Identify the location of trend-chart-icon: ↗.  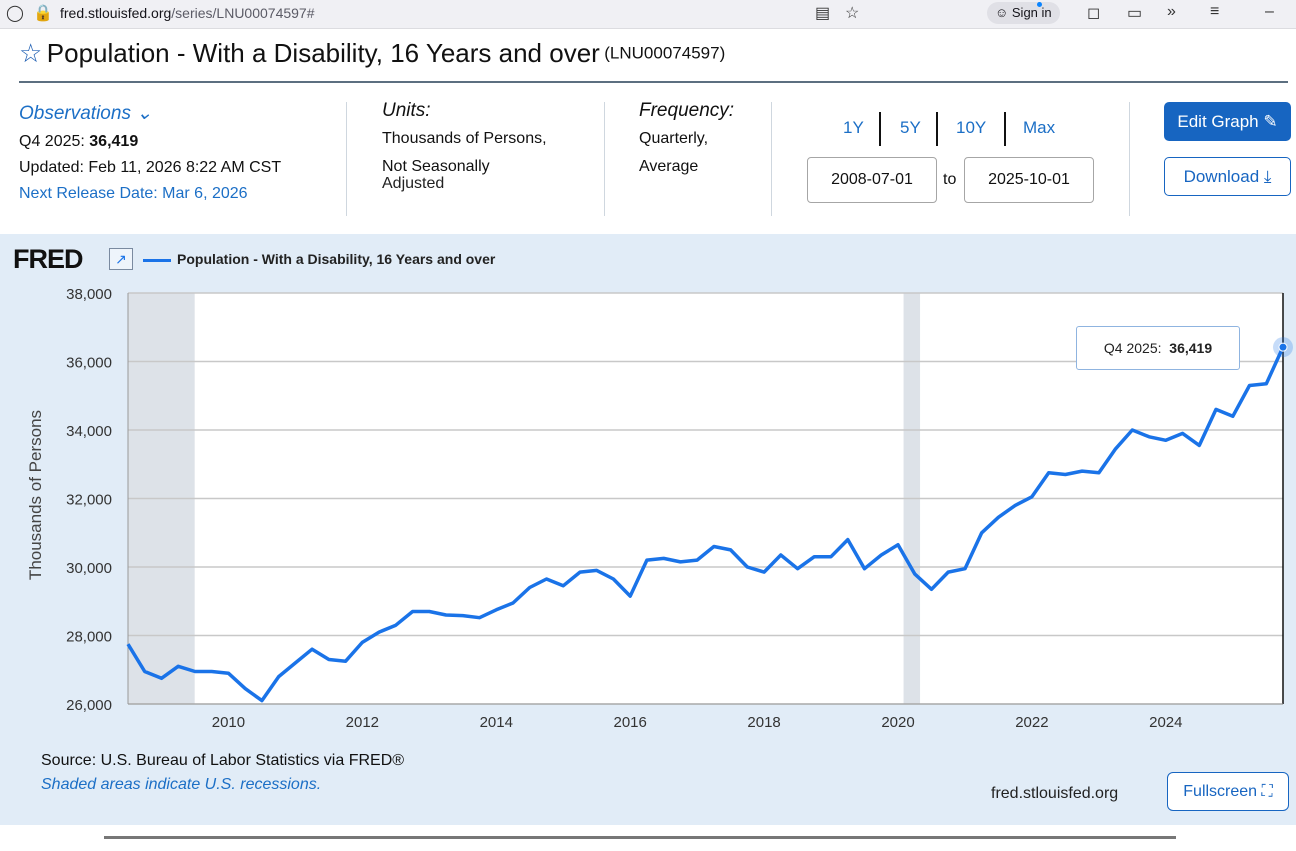
(121, 259).